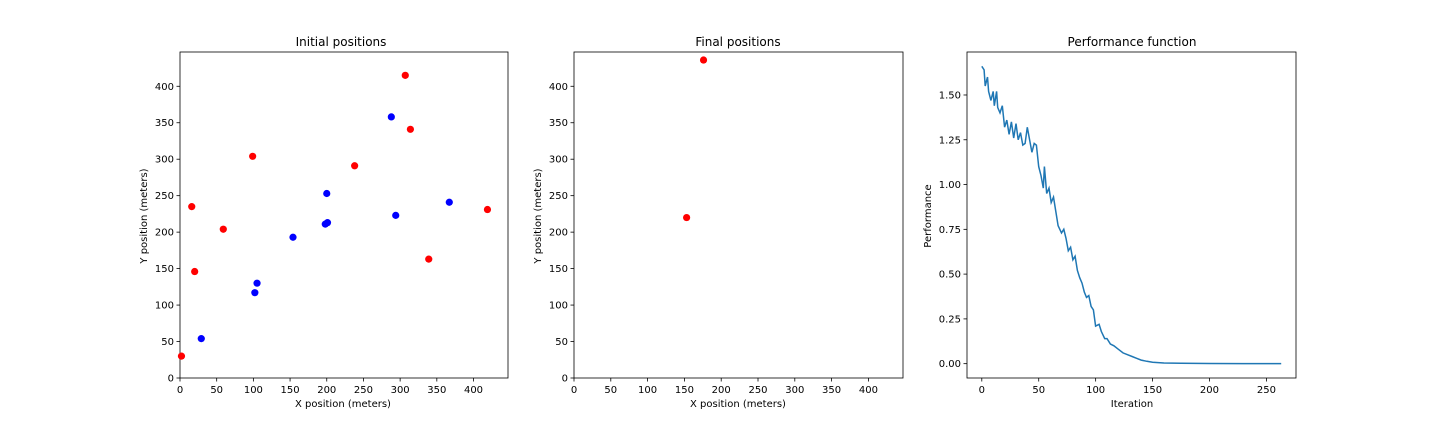 Image resolution: width=1440 pixels, height=432 pixels. I want to click on series-line, so click(1131, 215).